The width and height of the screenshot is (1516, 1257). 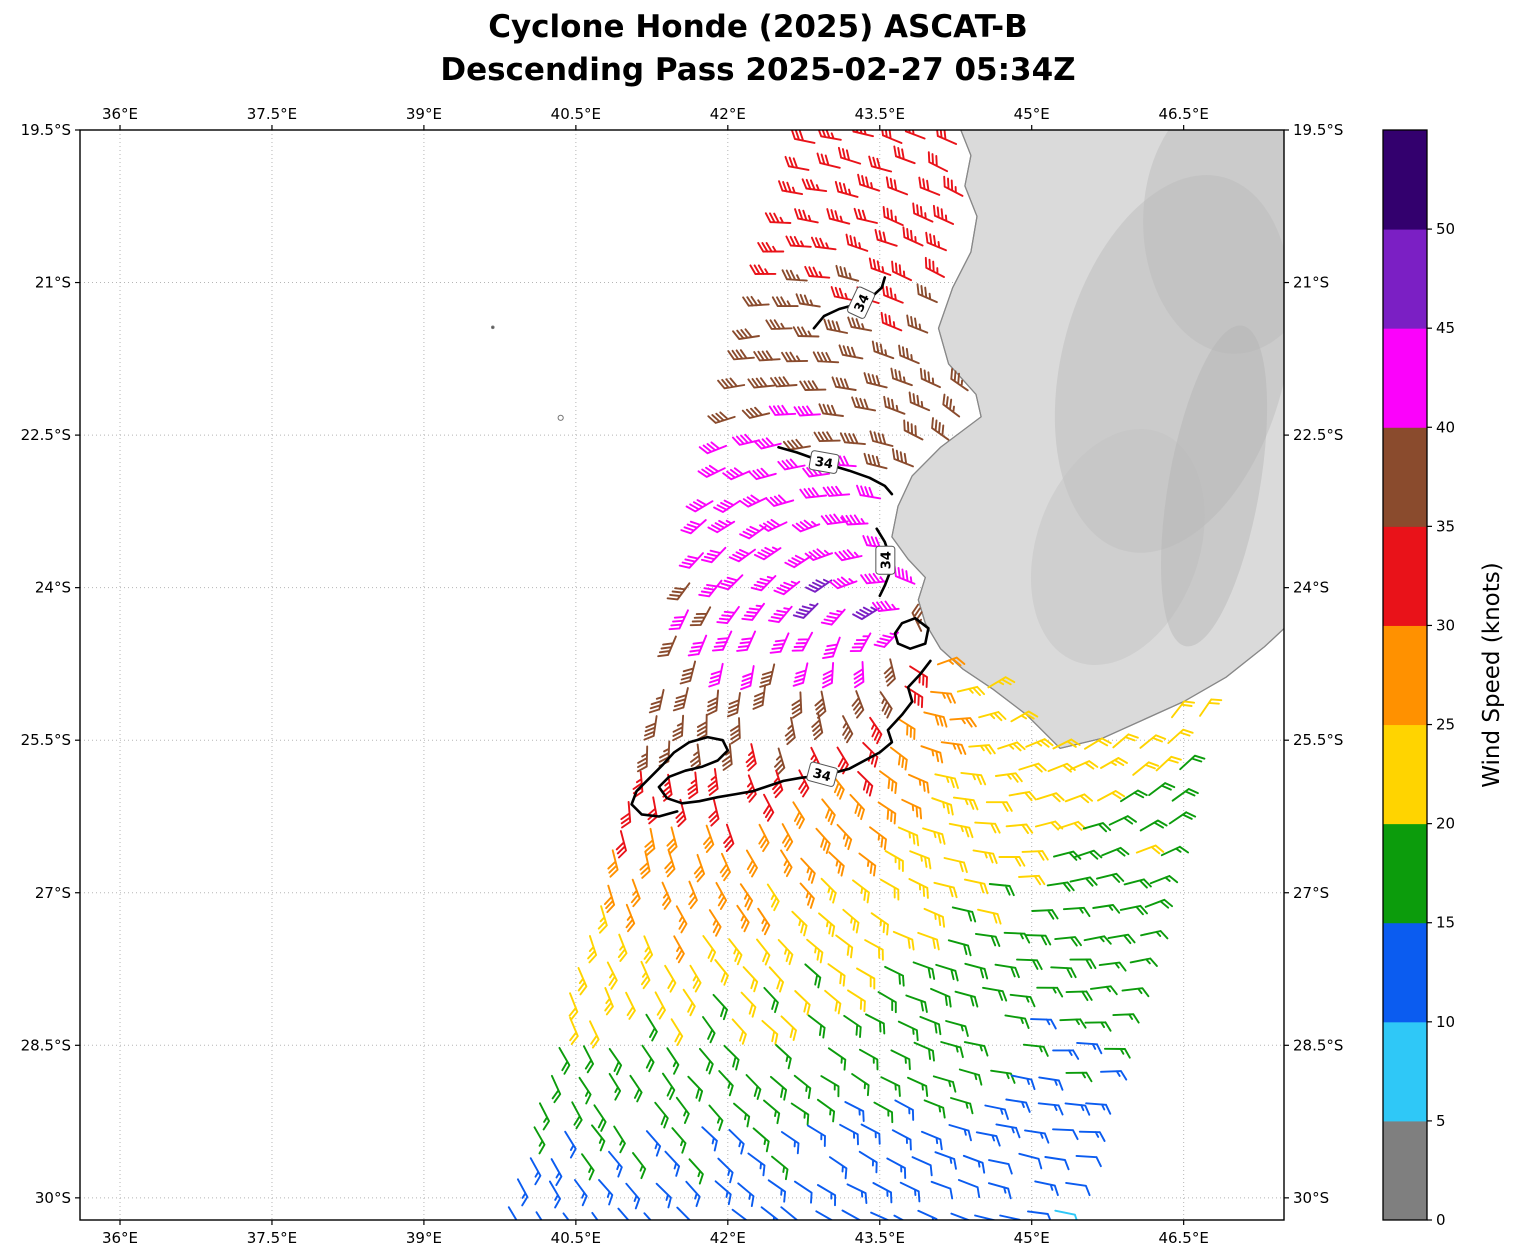 What do you see at coordinates (822, 774) in the screenshot?
I see `contour-label-34: 34` at bounding box center [822, 774].